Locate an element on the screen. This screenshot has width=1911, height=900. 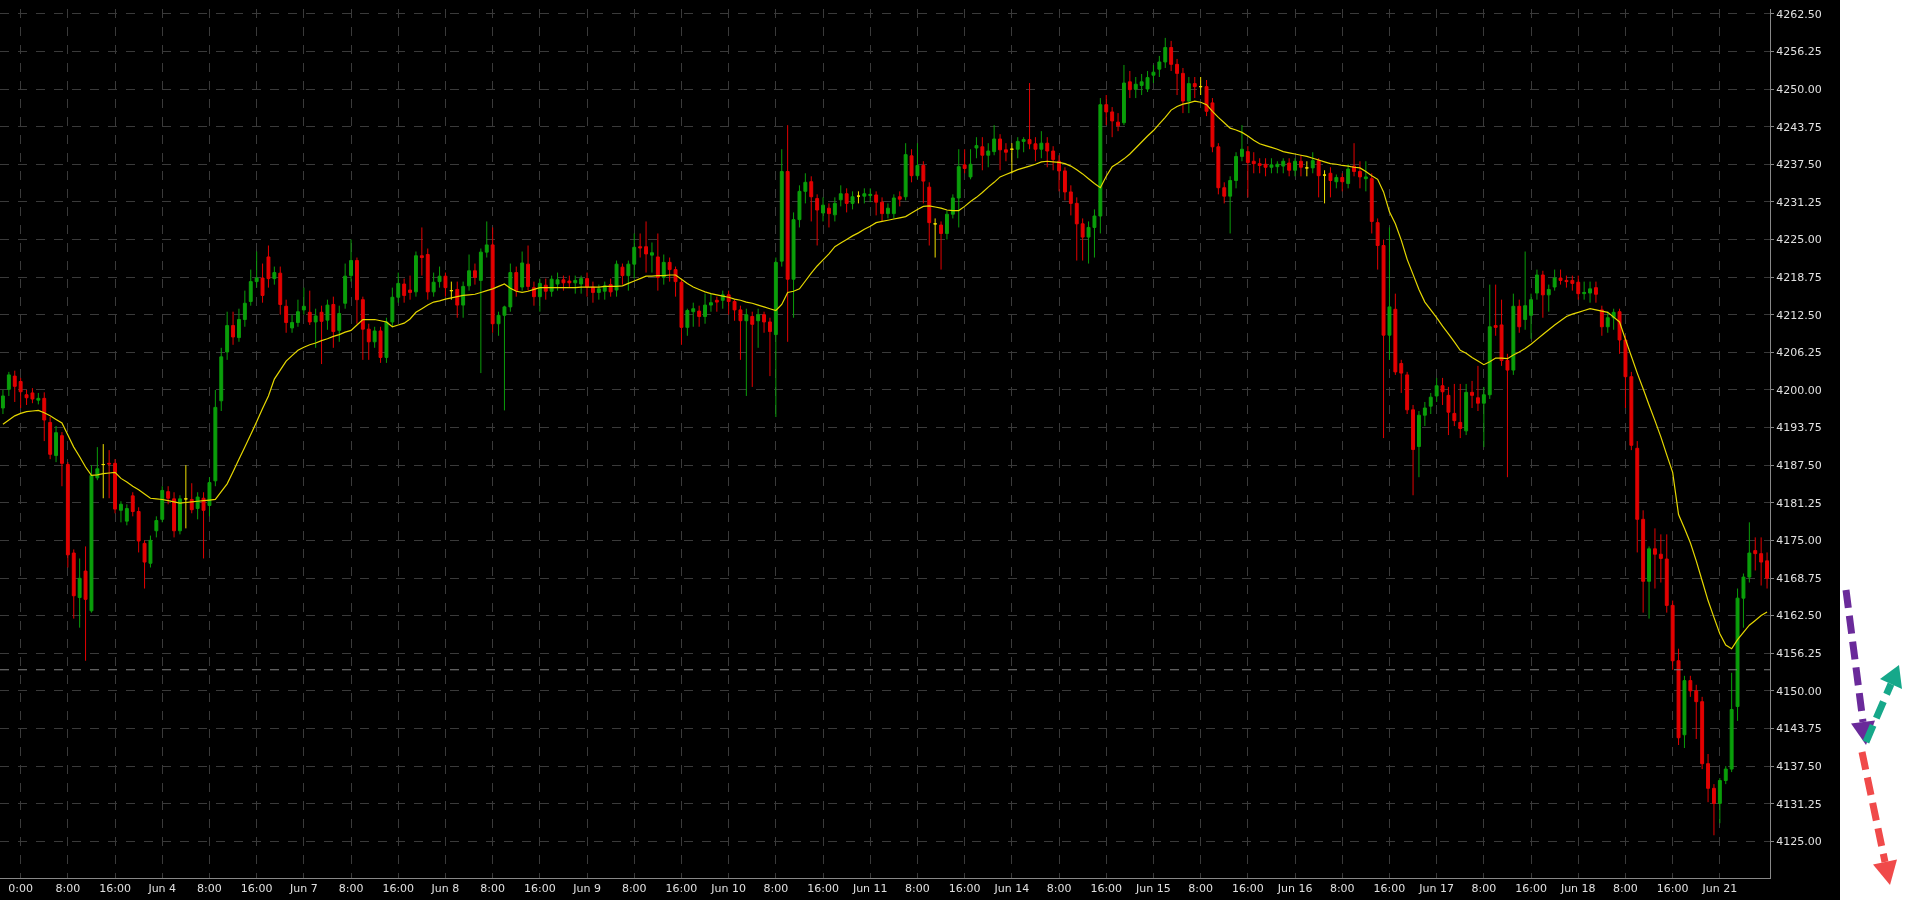
x-tick-label: Jun 21 is located at coordinates (1719, 889).